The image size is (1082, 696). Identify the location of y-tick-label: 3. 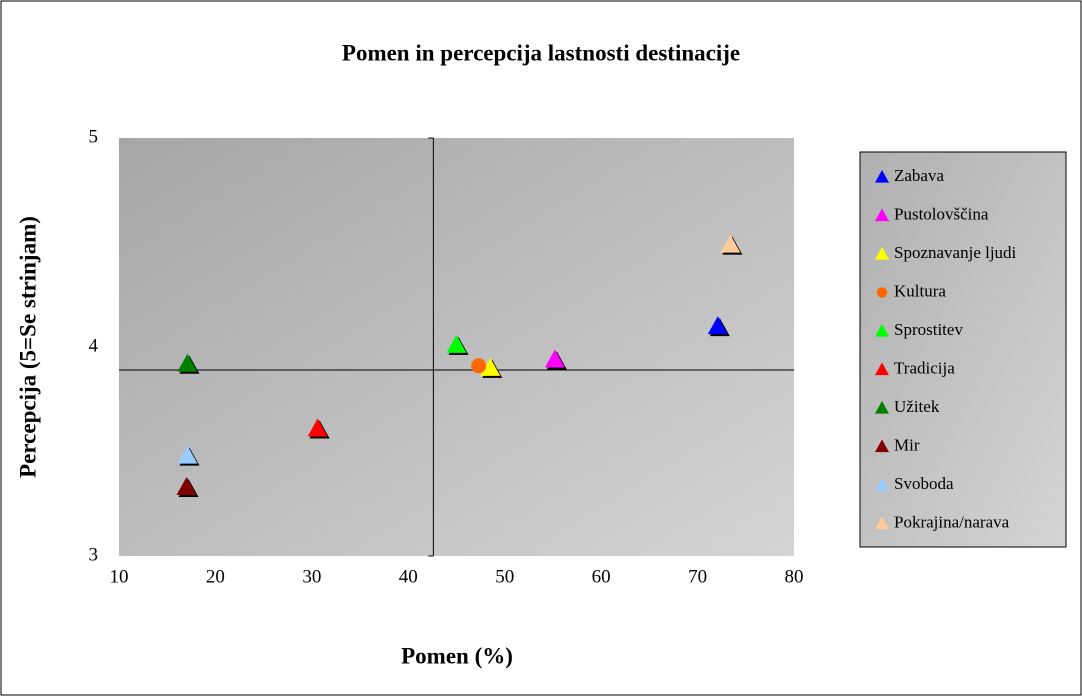
(94, 554).